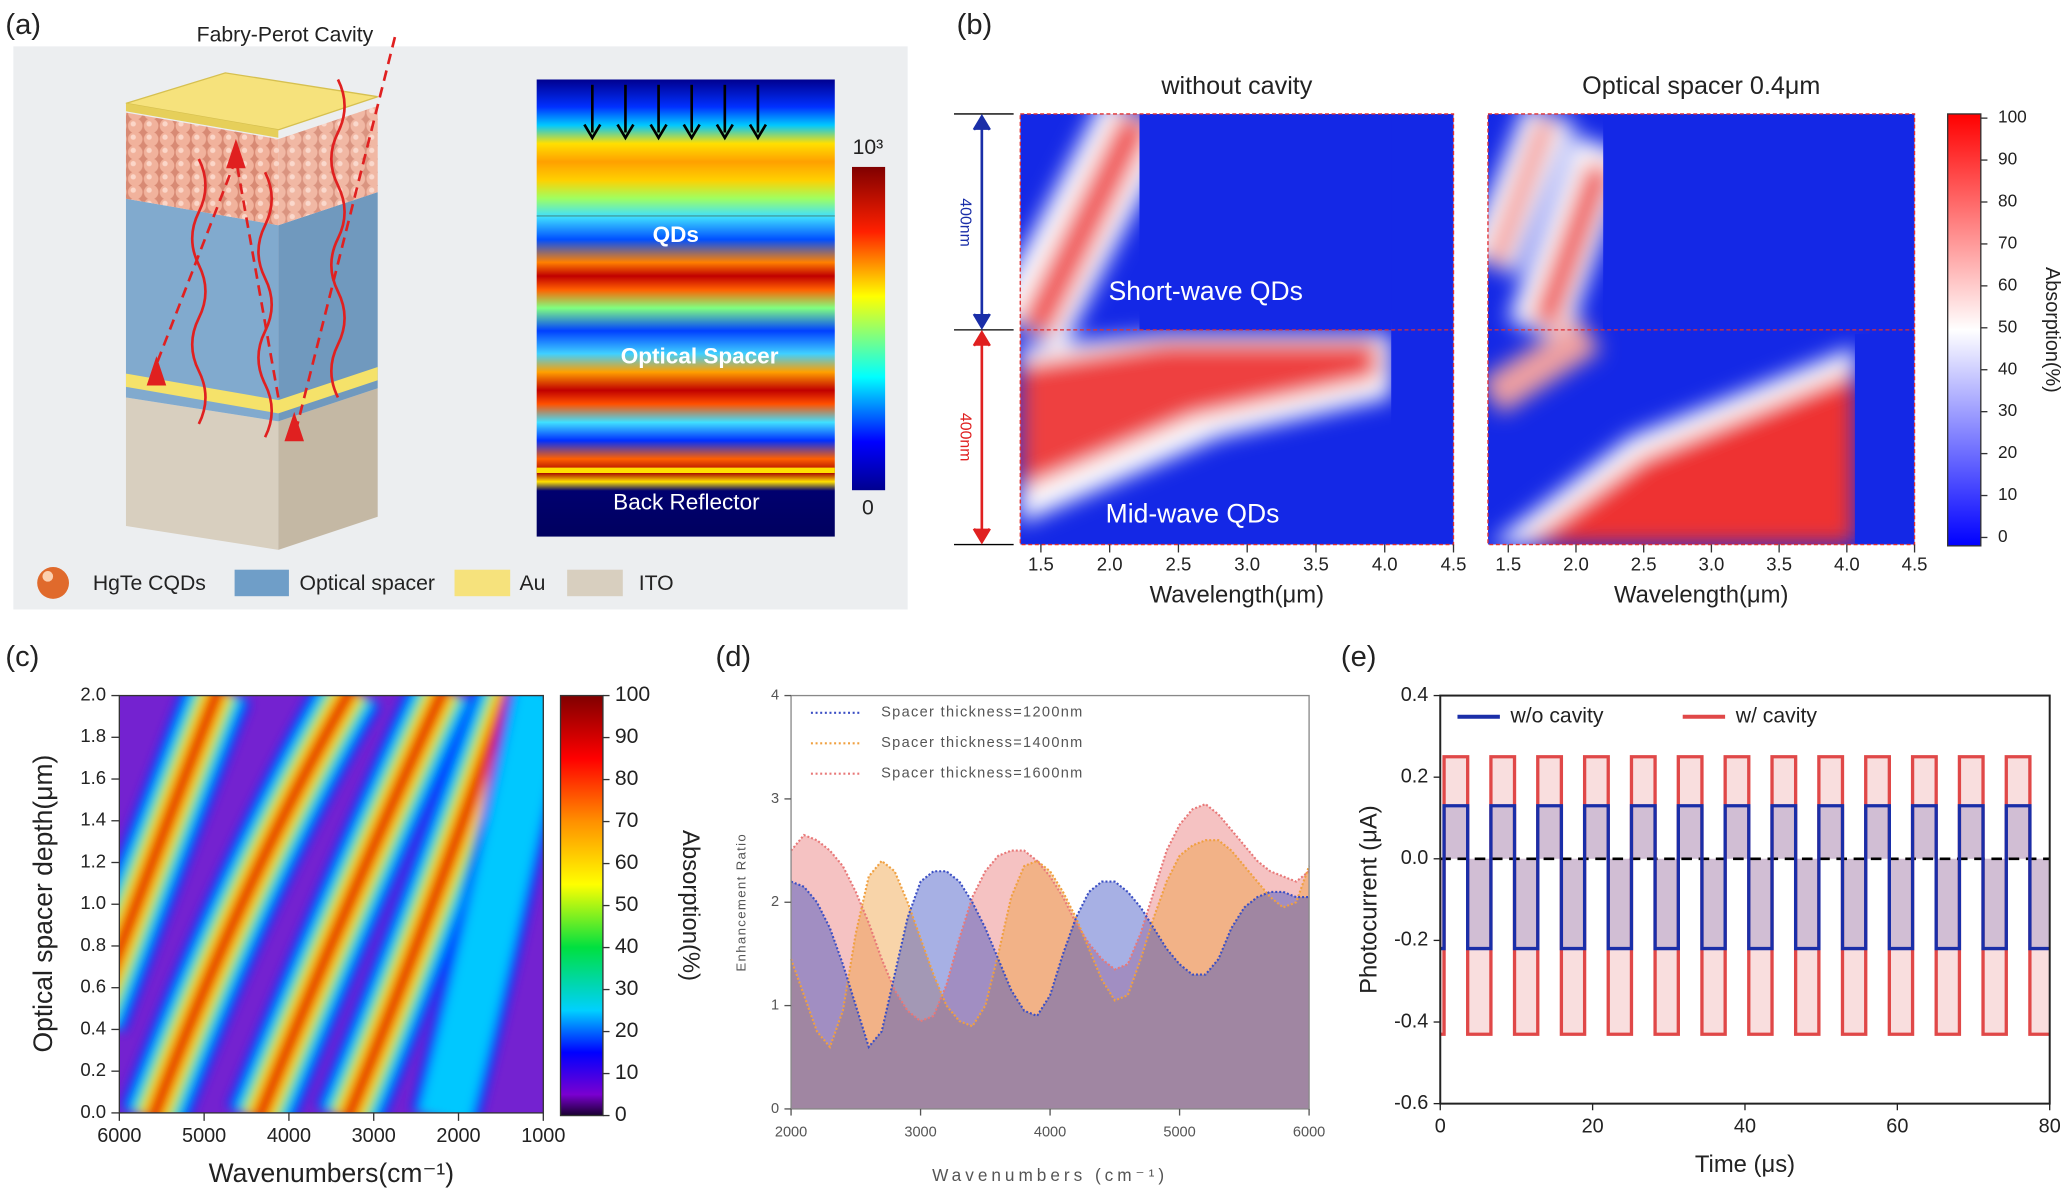 Image resolution: width=2071 pixels, height=1203 pixels. I want to click on au-layer, so click(251, 390).